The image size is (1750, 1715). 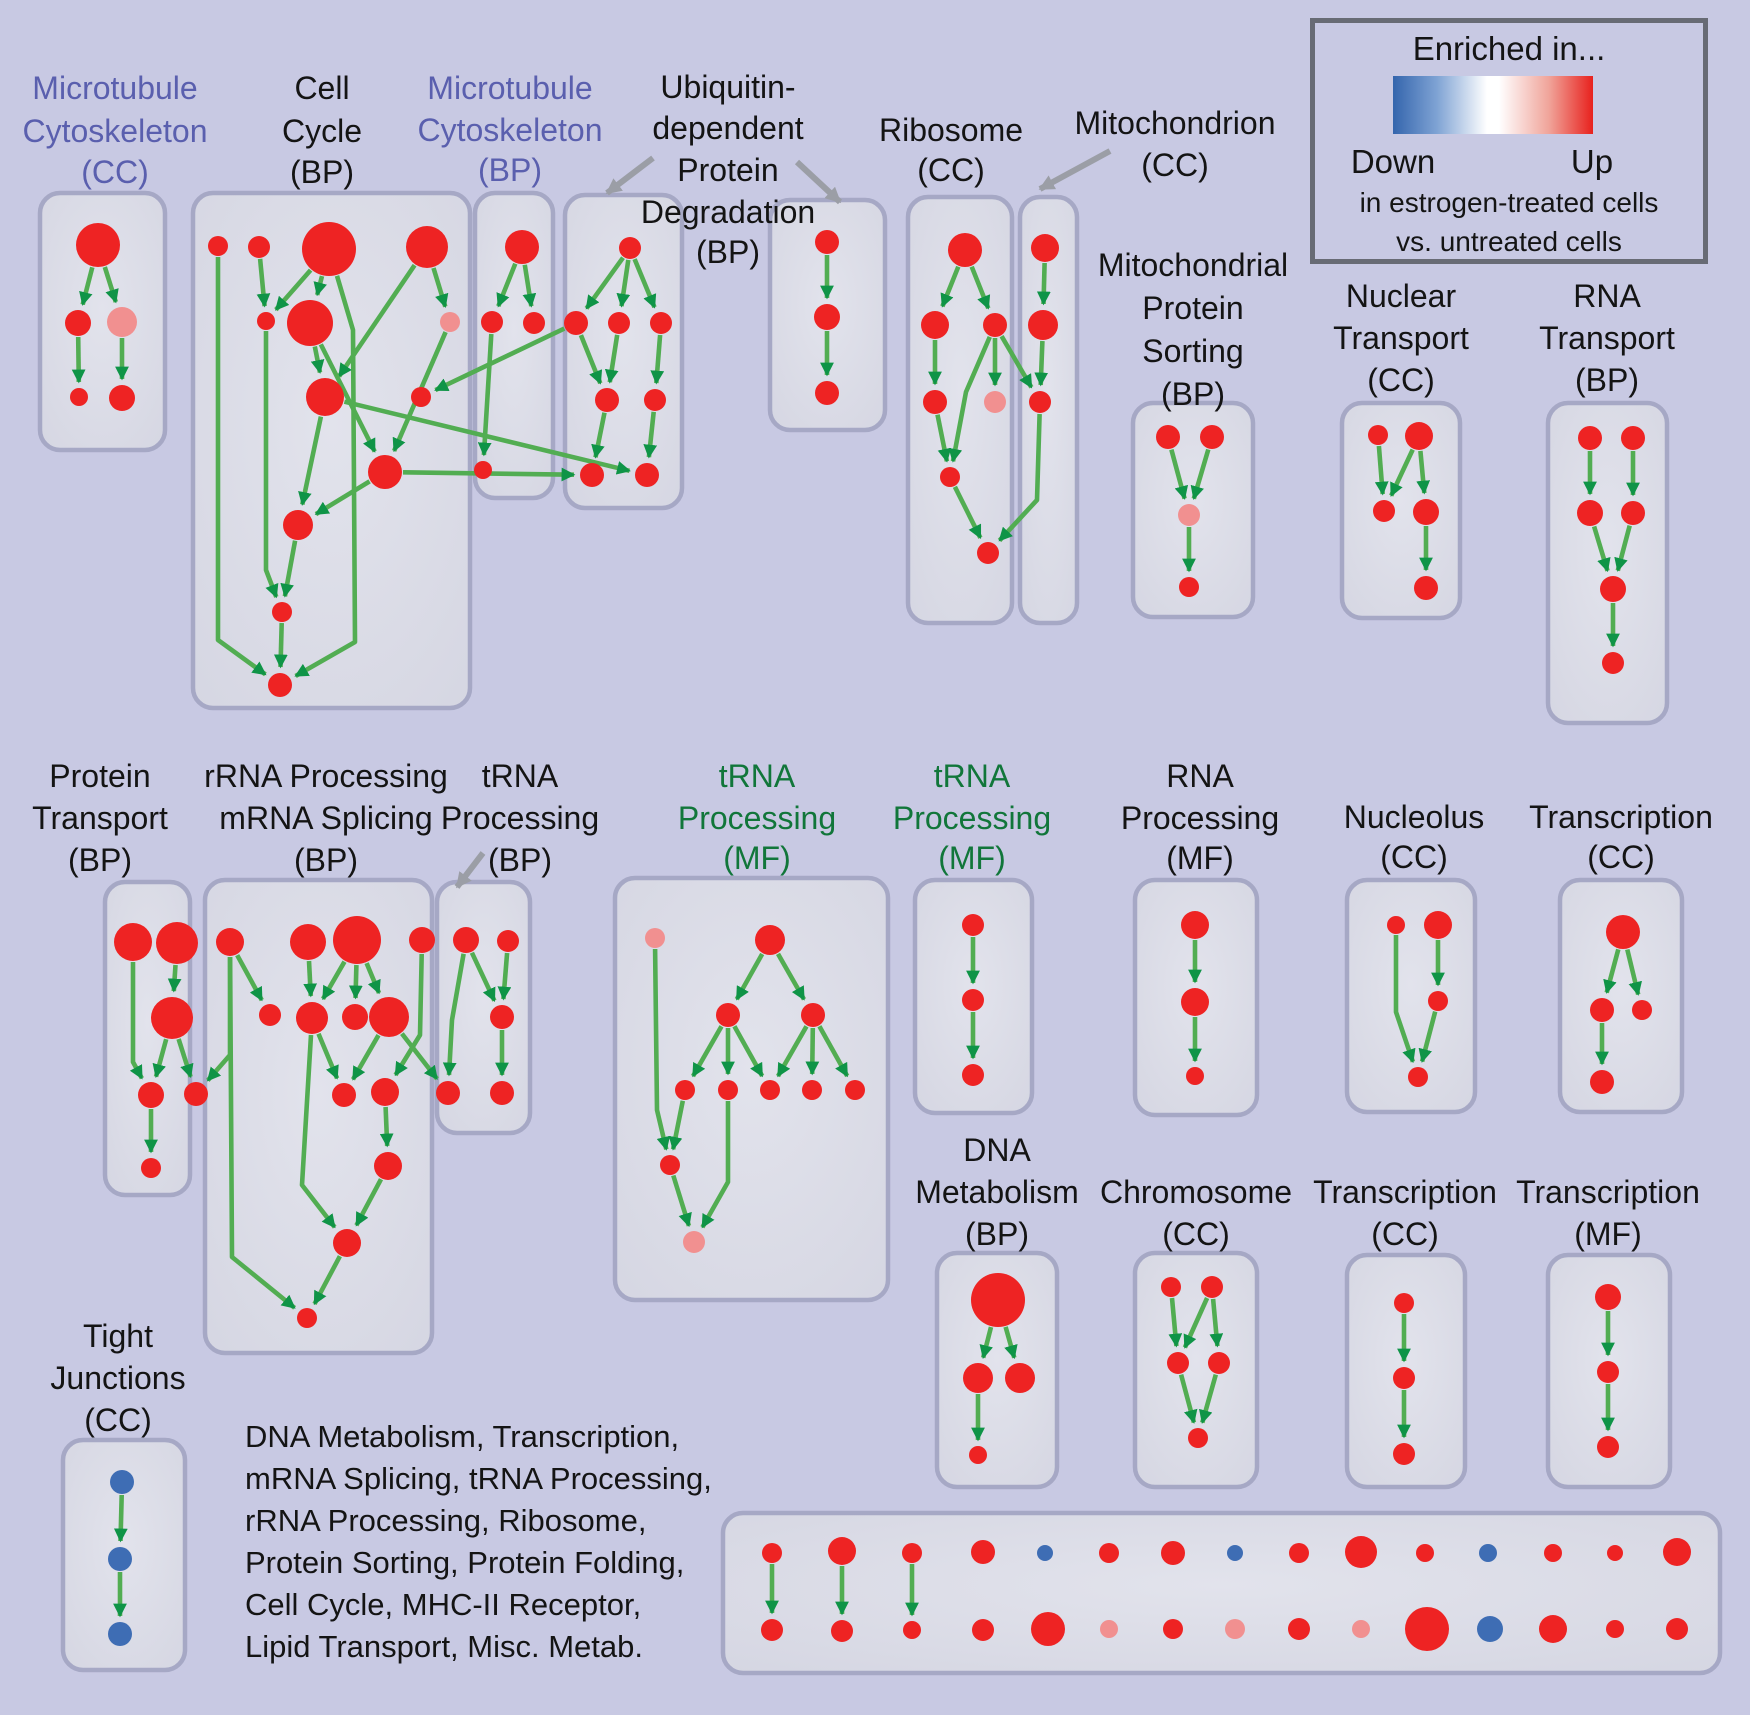 I want to click on cross-edge-cell-cycle-to-ubiquitin, so click(x=487, y=437).